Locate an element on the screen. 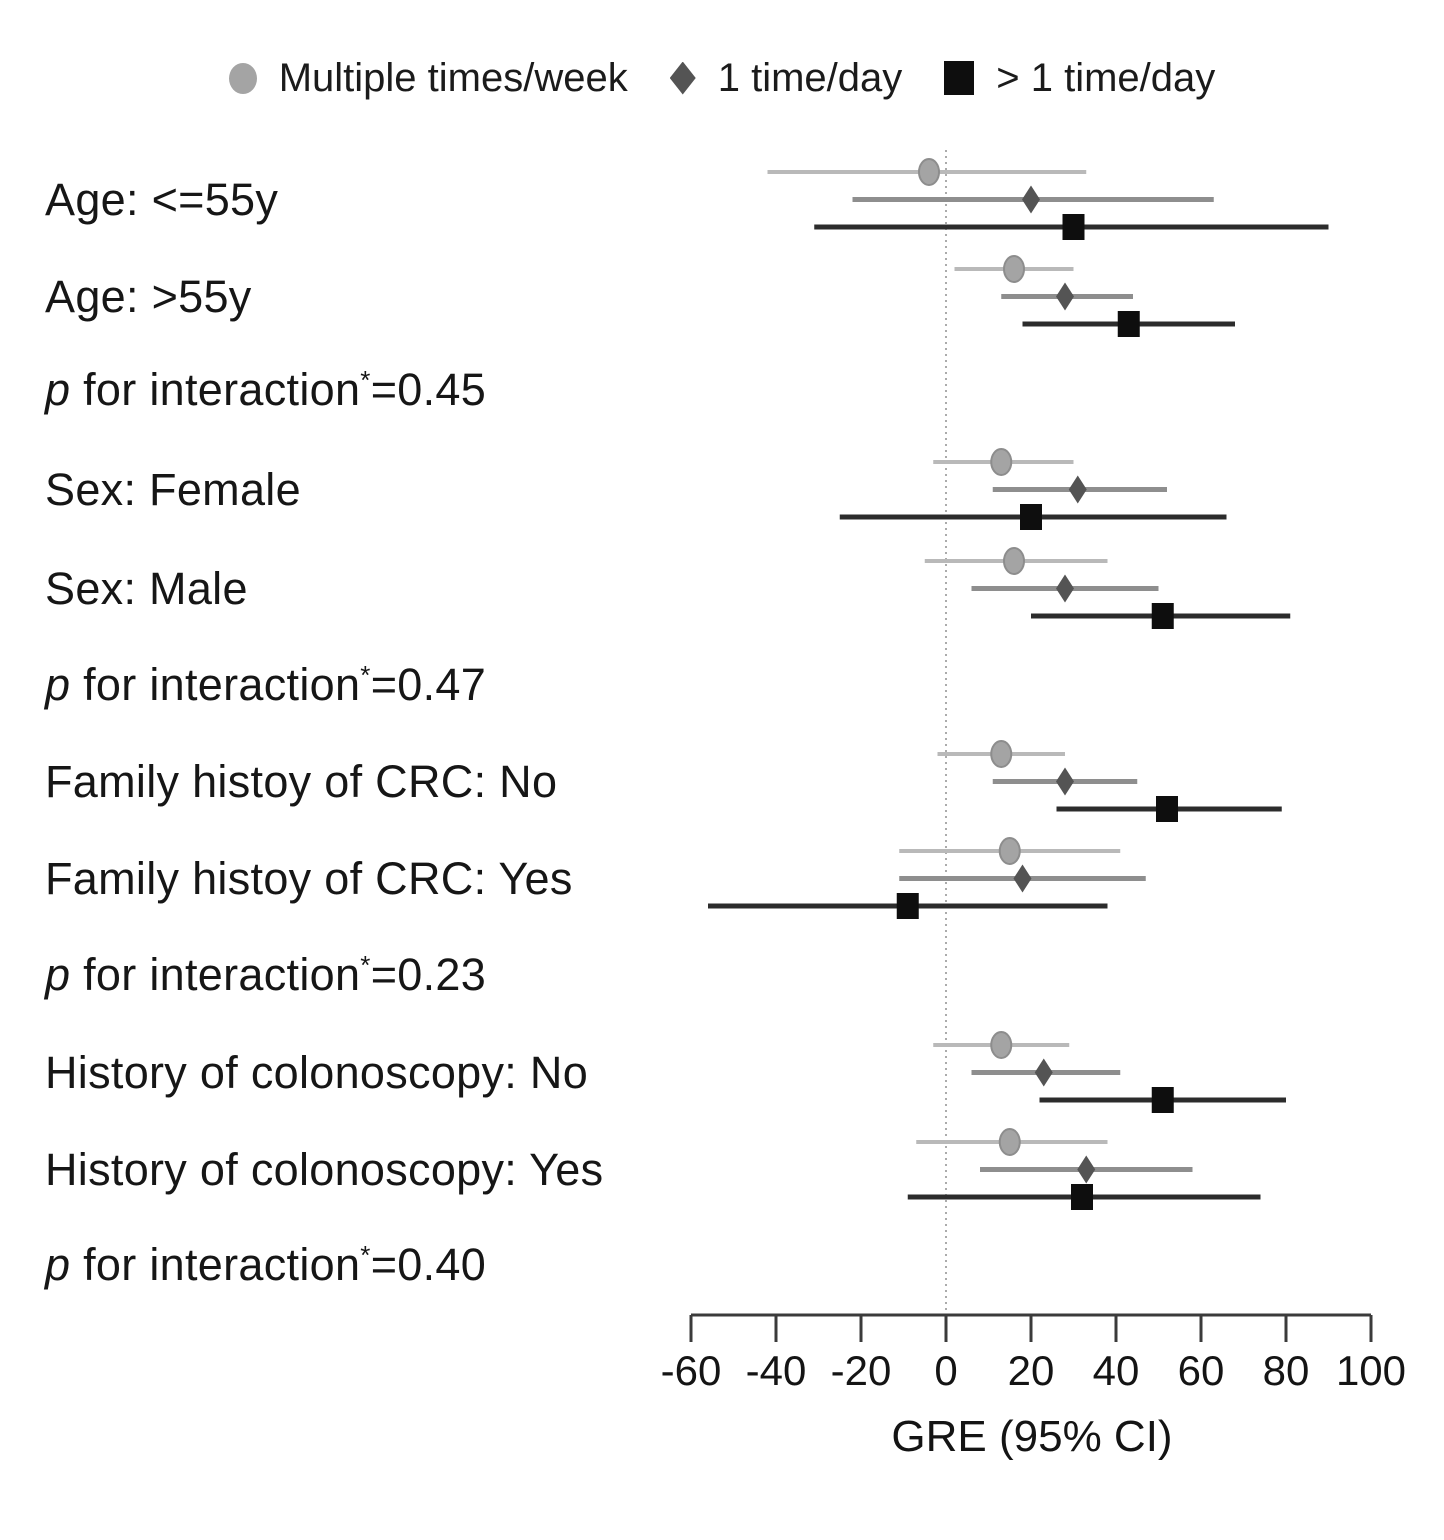 The height and width of the screenshot is (1540, 1444). group-label: Family histoy of CRC: No is located at coordinates (301, 781).